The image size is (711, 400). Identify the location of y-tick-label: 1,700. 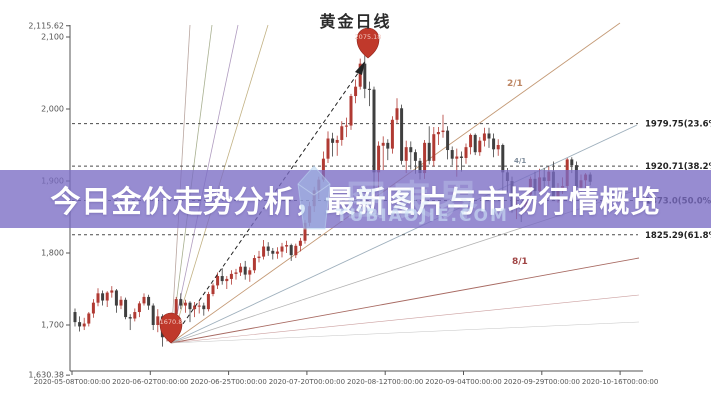
(52, 325).